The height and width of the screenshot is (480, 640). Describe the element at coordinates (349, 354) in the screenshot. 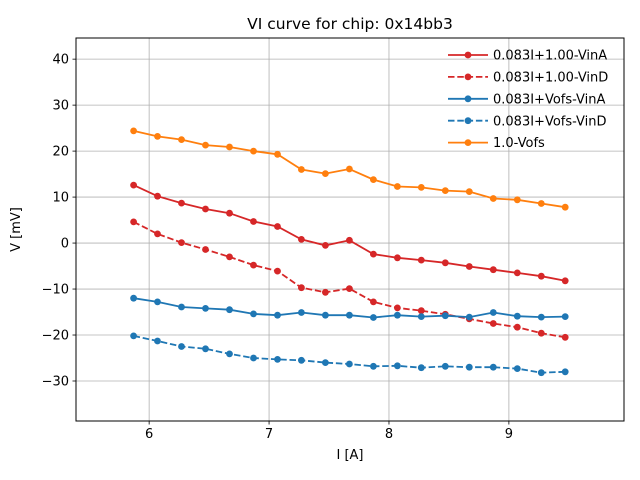

I see `series-0.083I+Vofs-VinD` at that location.